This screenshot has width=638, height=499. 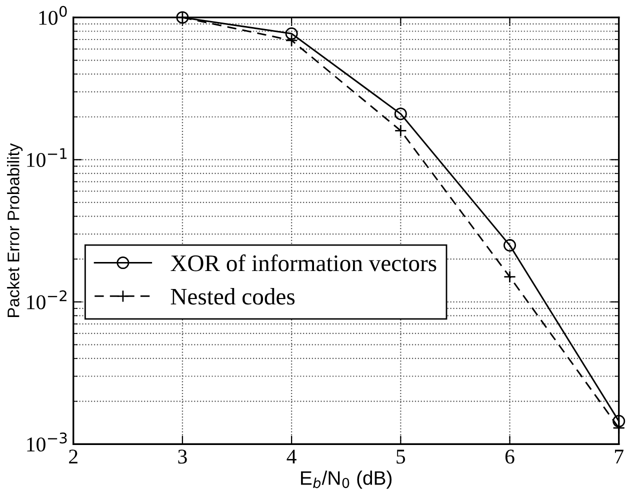 What do you see at coordinates (346, 479) in the screenshot?
I see `x-axis-title: E$_{b}$/N$_{0}$ (dB)` at bounding box center [346, 479].